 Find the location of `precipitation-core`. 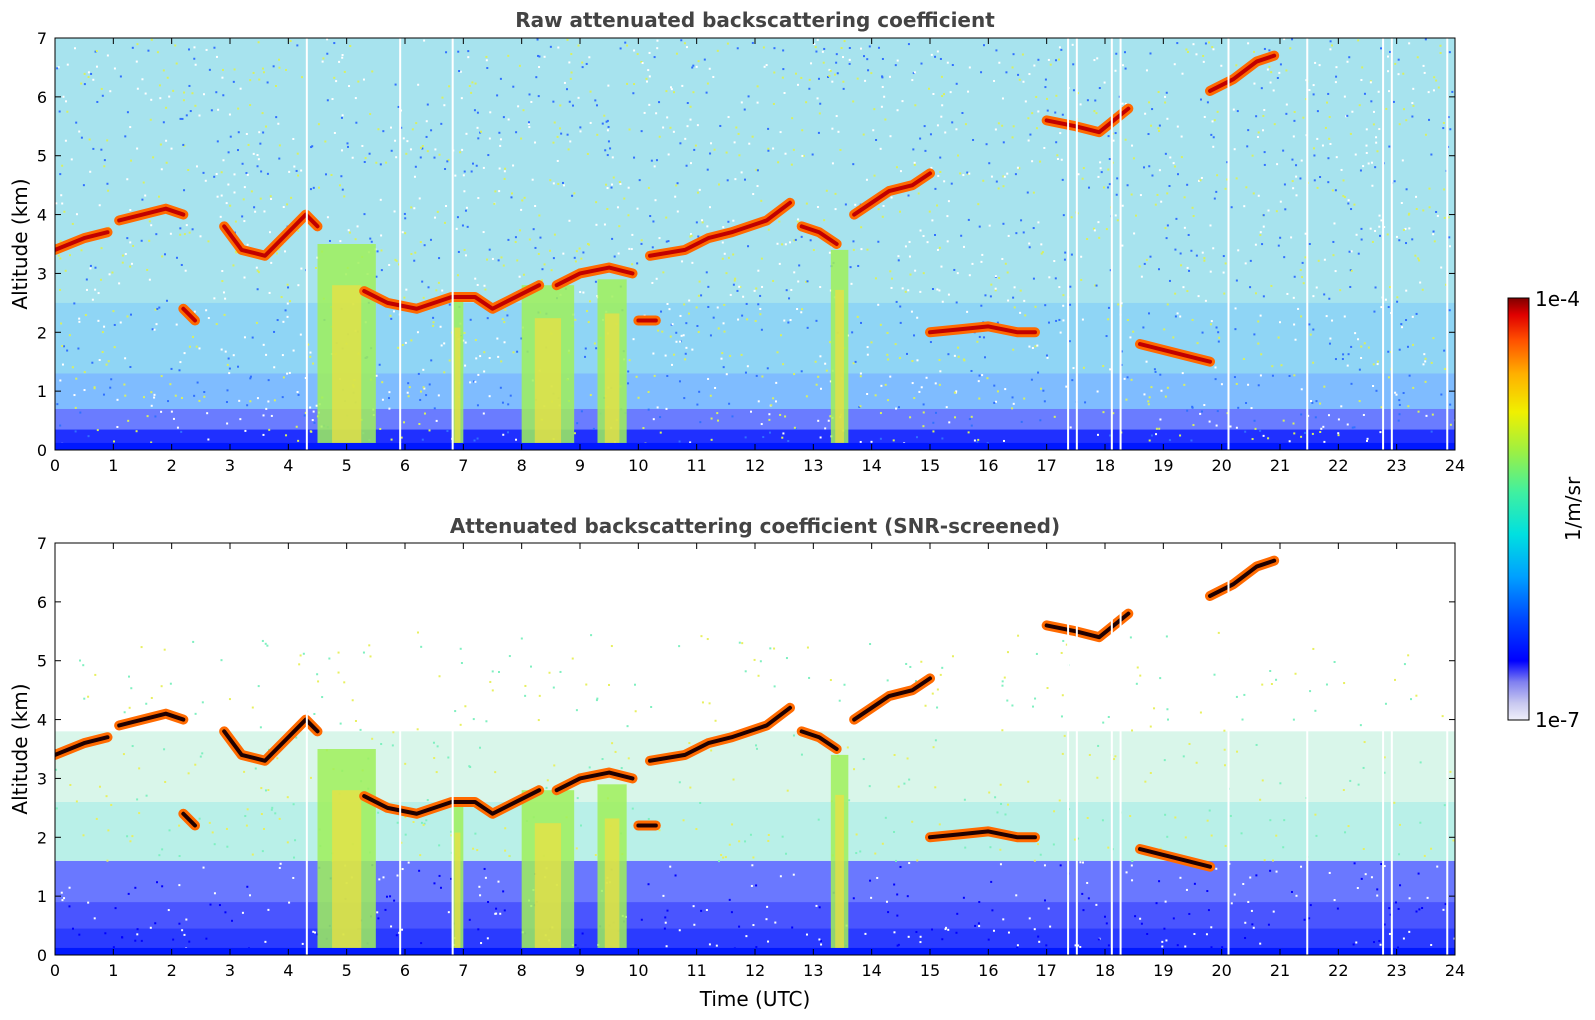

precipitation-core is located at coordinates (839, 874).